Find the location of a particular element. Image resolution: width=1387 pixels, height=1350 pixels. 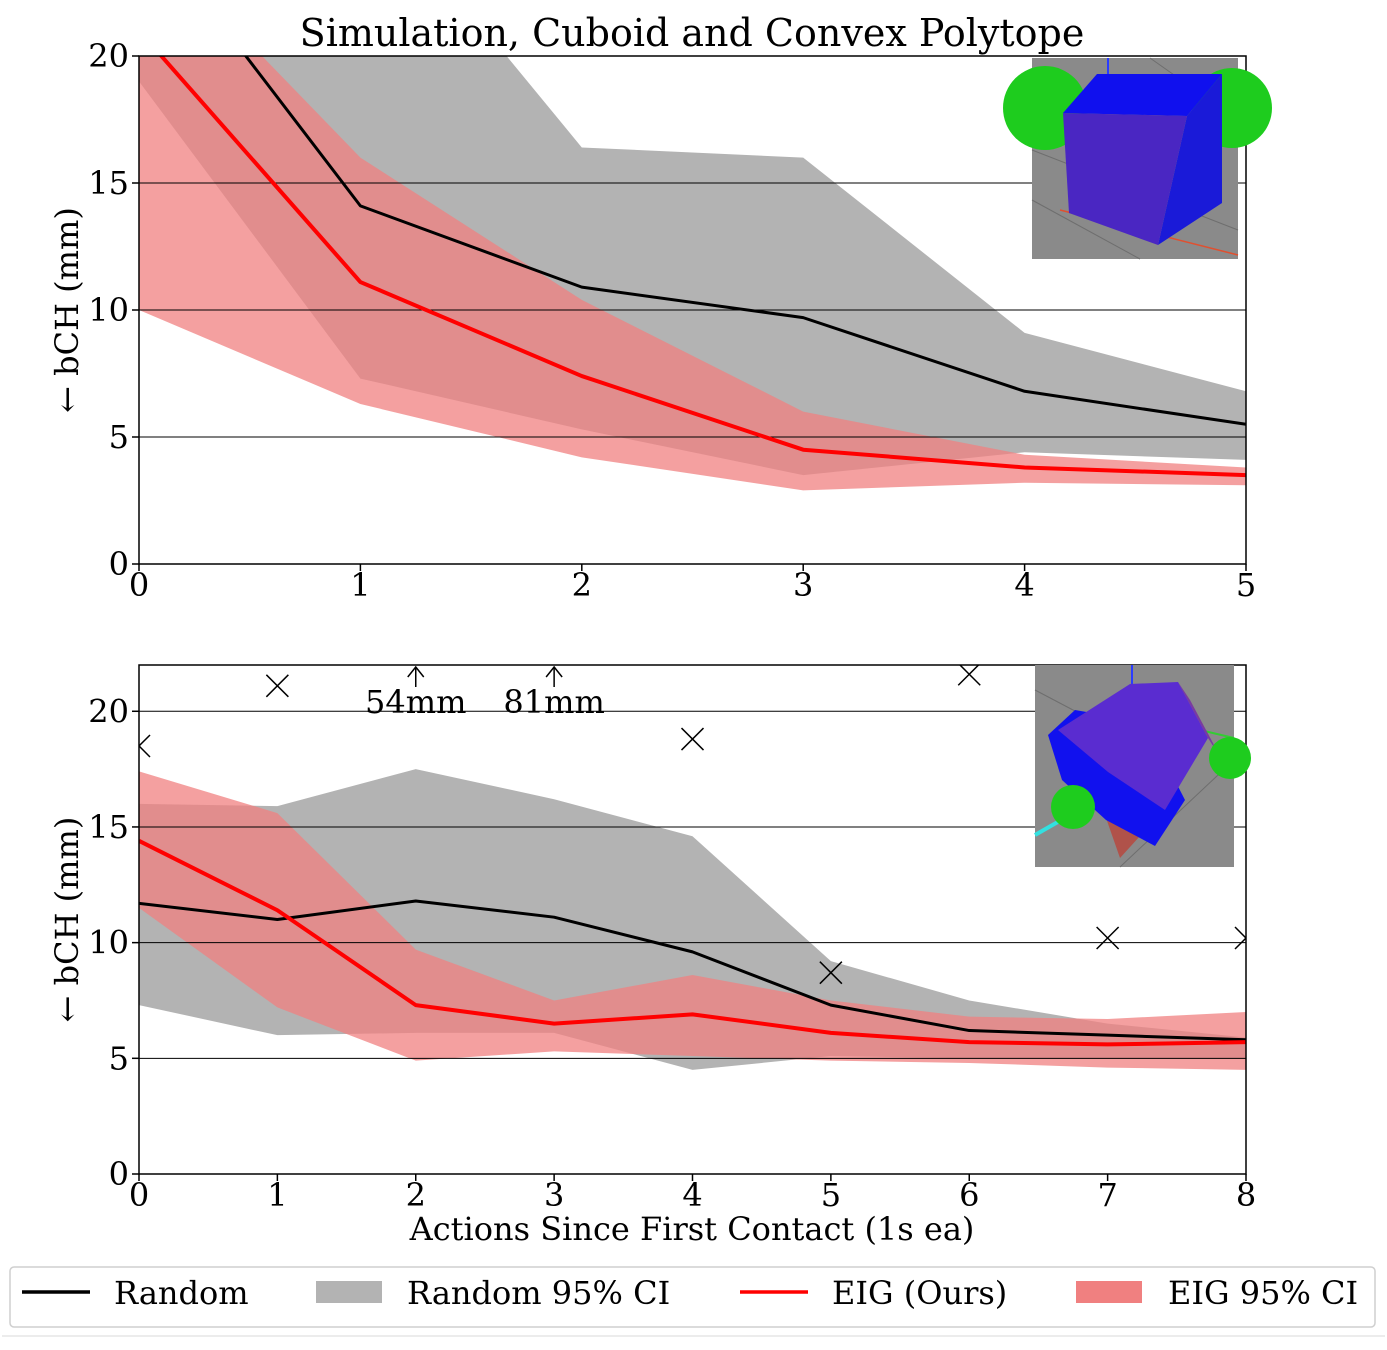

top-ytick-label: 20 is located at coordinates (108, 56).